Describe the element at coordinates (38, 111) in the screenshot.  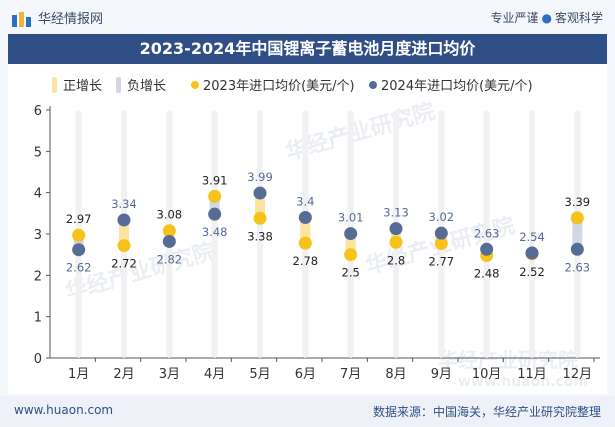
I see `y-tick-label: 6` at that location.